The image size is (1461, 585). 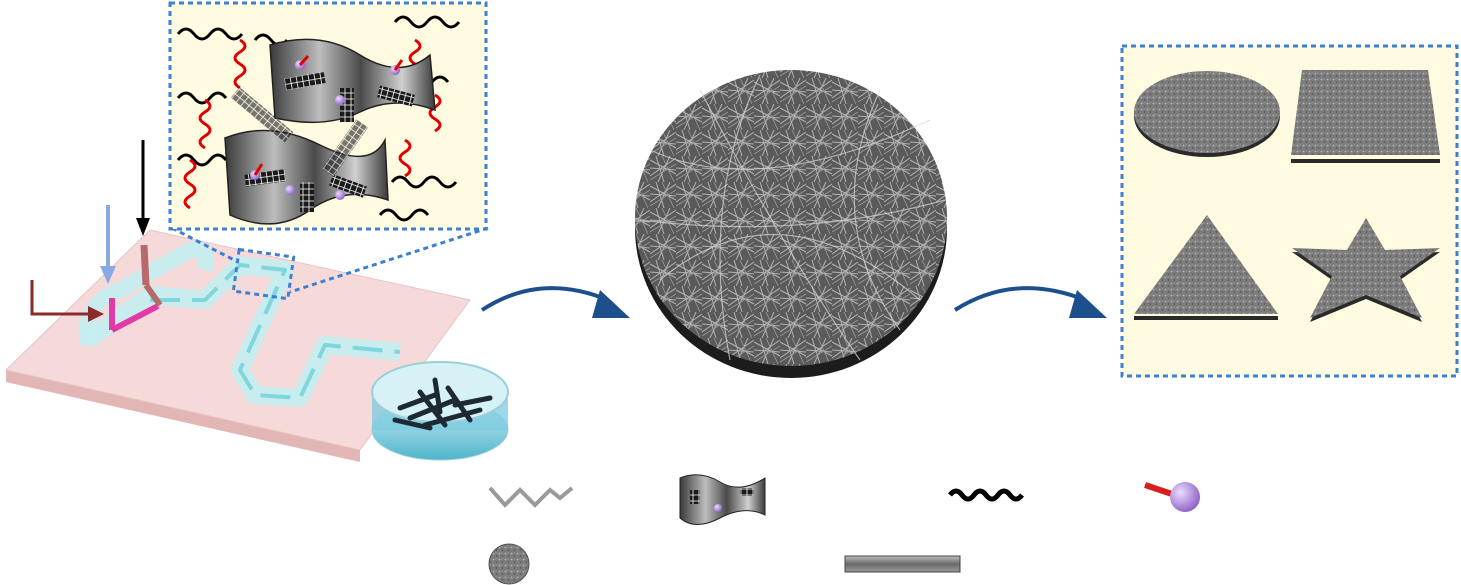 I want to click on chip-side-face, so click(x=183, y=416).